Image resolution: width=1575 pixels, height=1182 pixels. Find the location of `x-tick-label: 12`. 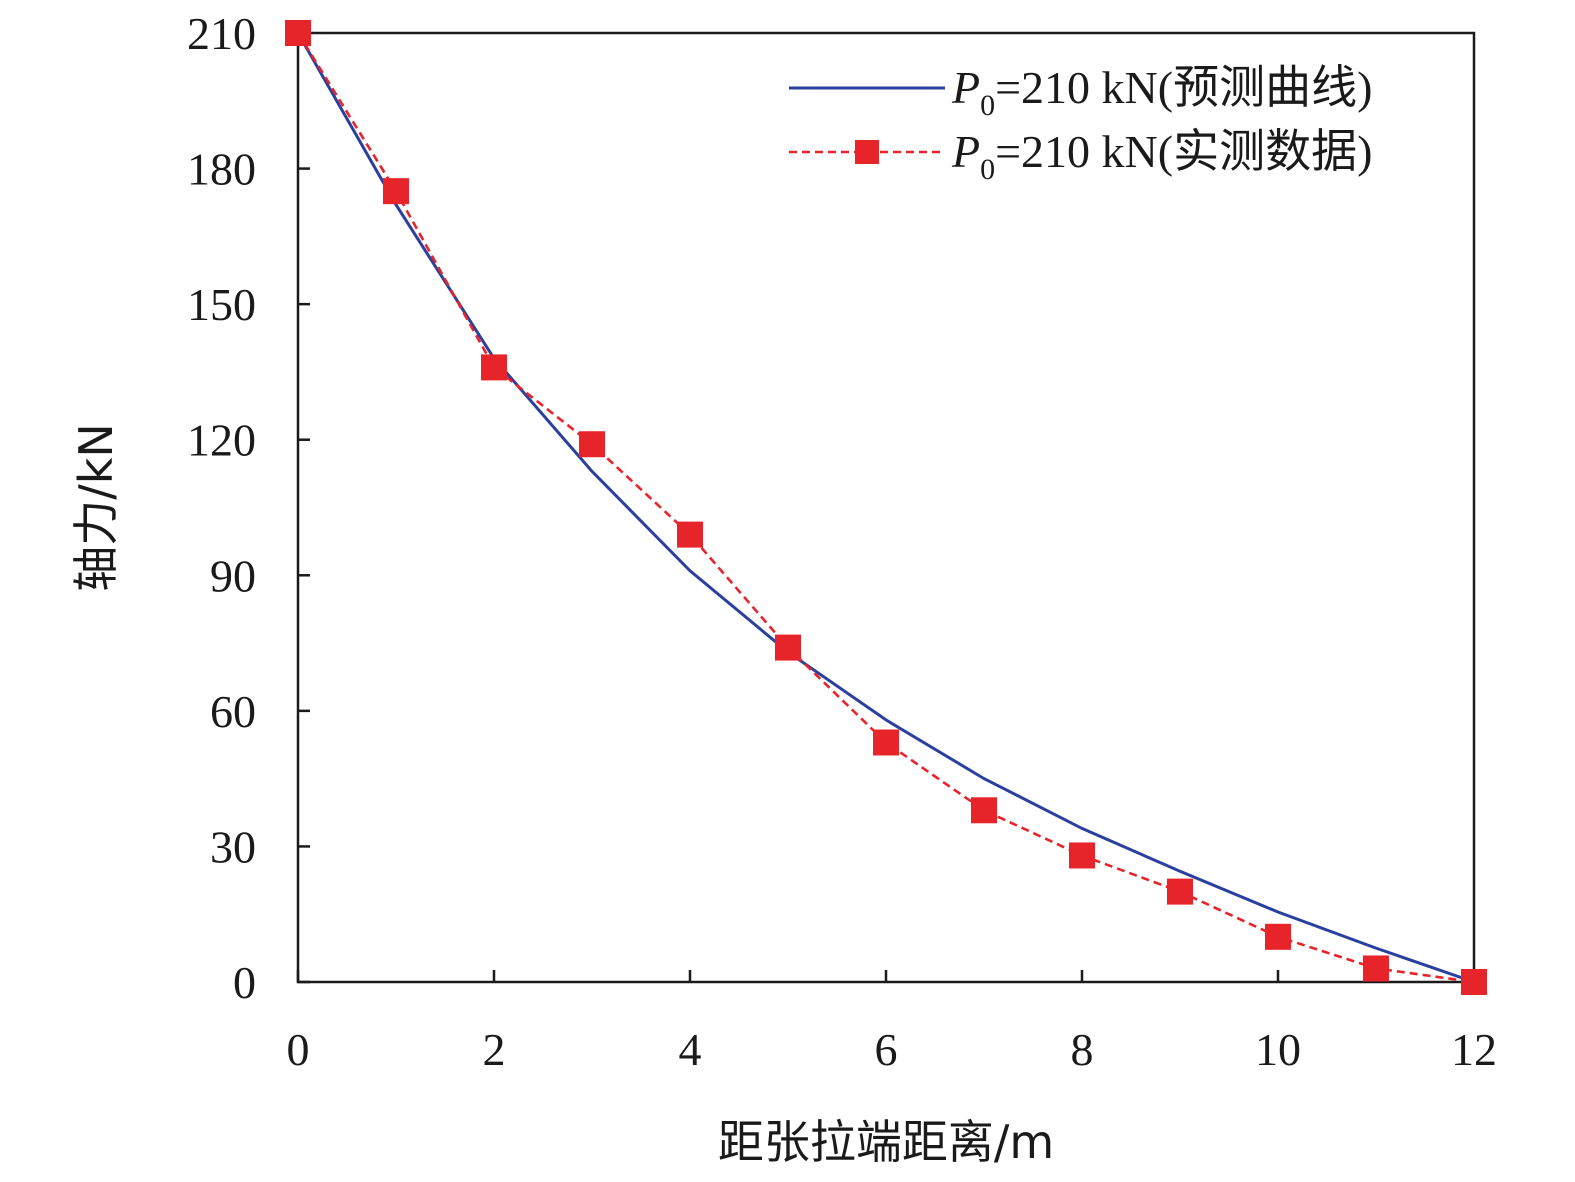

x-tick-label: 12 is located at coordinates (1474, 1049).